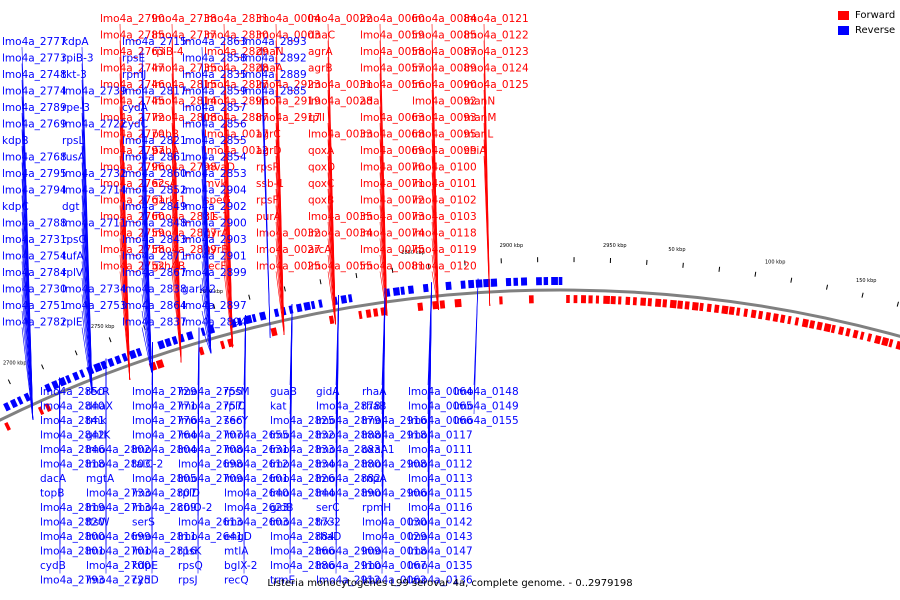  I want to click on forward-gene-label: lmo4a_2815, so click(184, 85).